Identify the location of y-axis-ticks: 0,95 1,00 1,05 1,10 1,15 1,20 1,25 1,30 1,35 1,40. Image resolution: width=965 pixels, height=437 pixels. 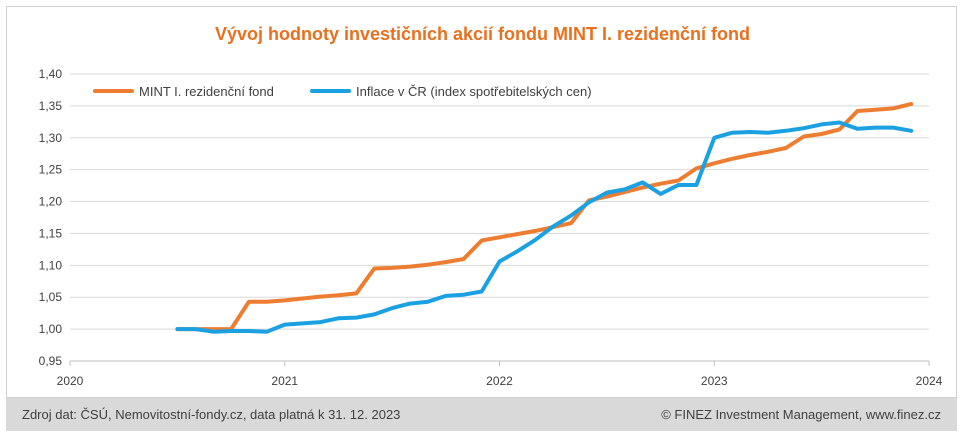
(51, 217).